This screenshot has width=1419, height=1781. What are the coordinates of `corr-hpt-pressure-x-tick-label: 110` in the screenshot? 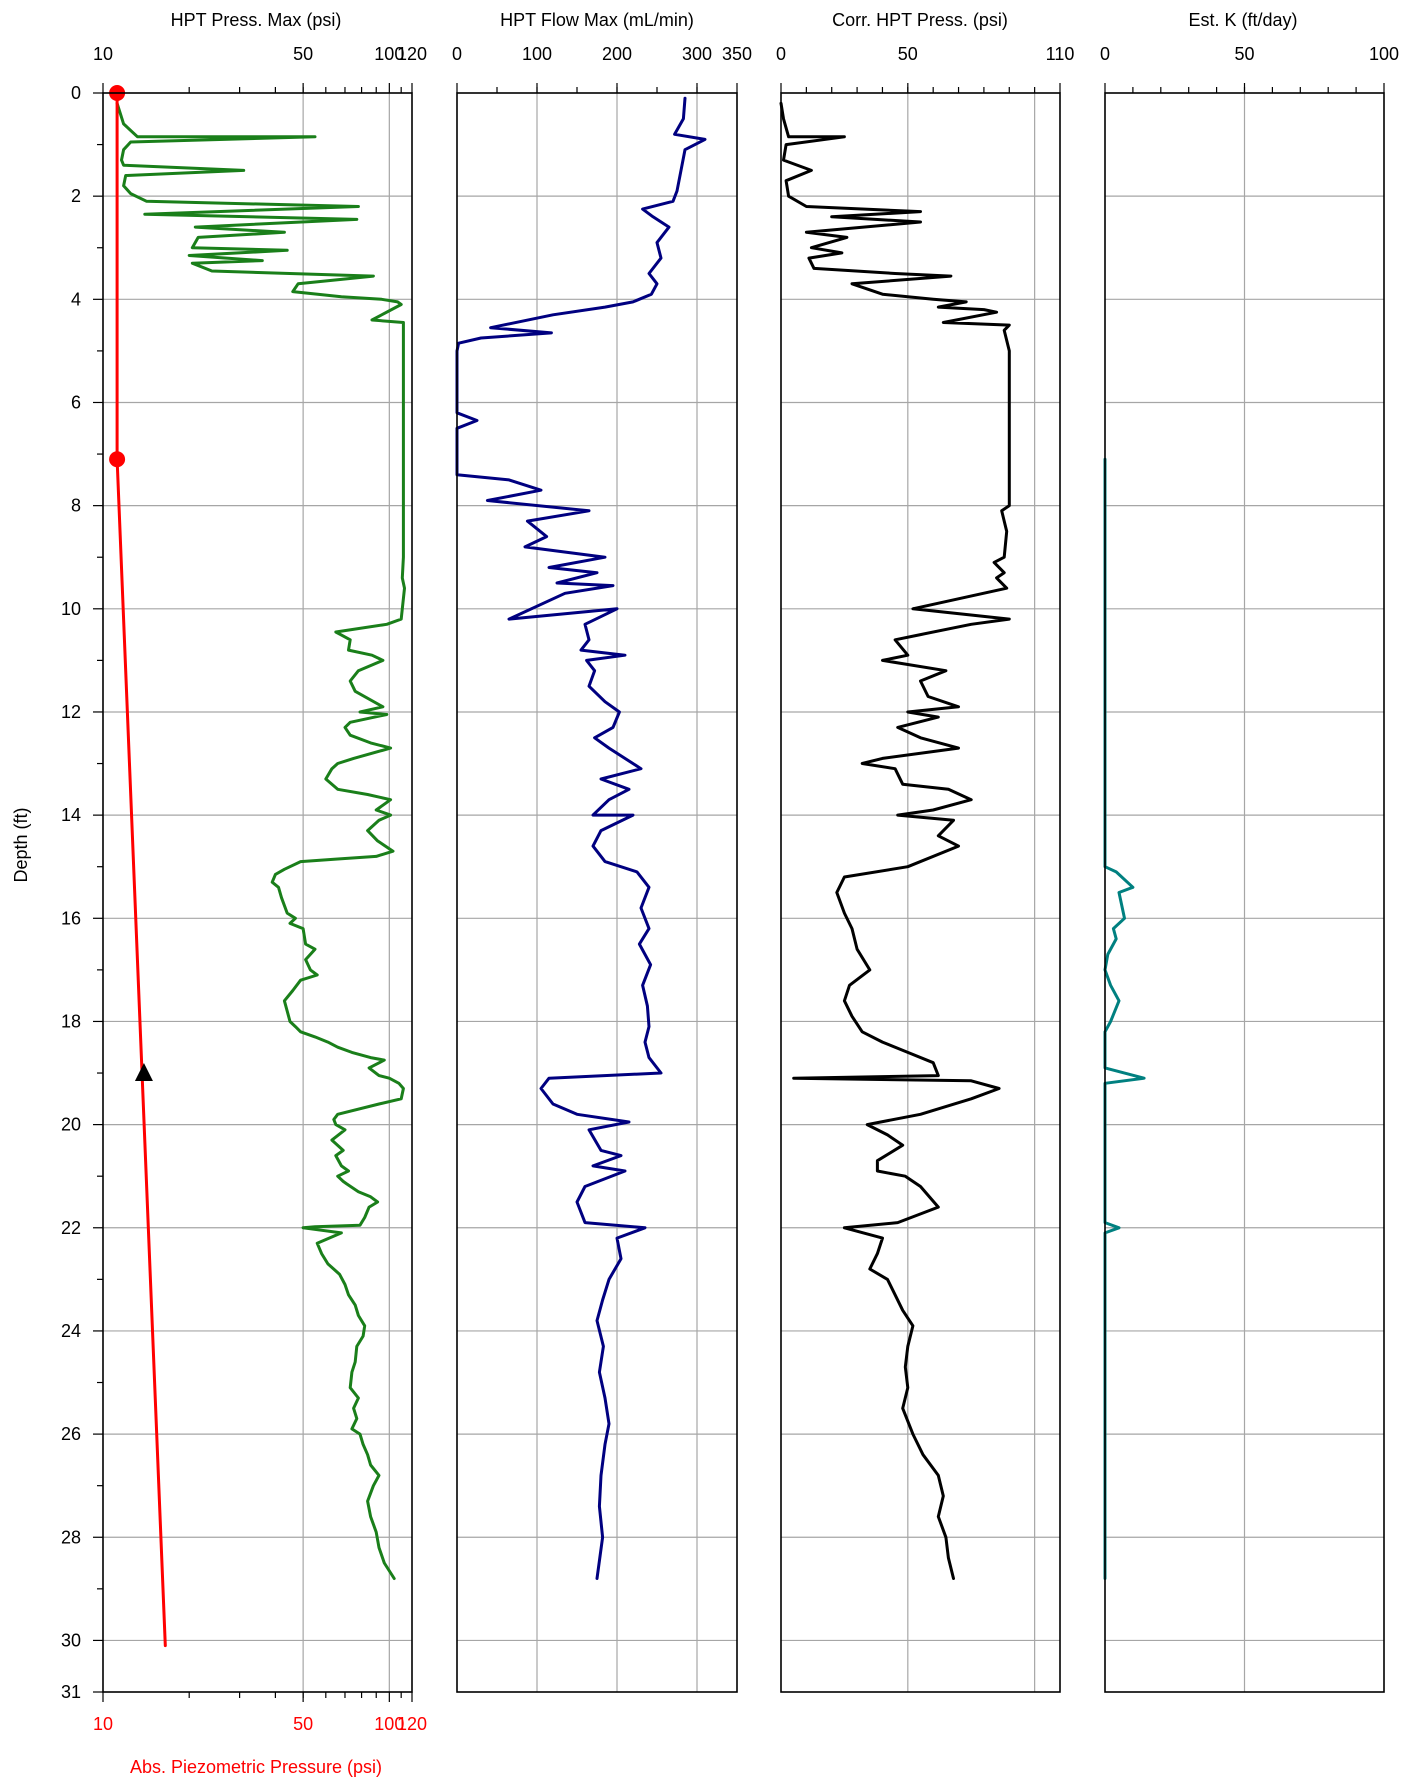 It's located at (1060, 54).